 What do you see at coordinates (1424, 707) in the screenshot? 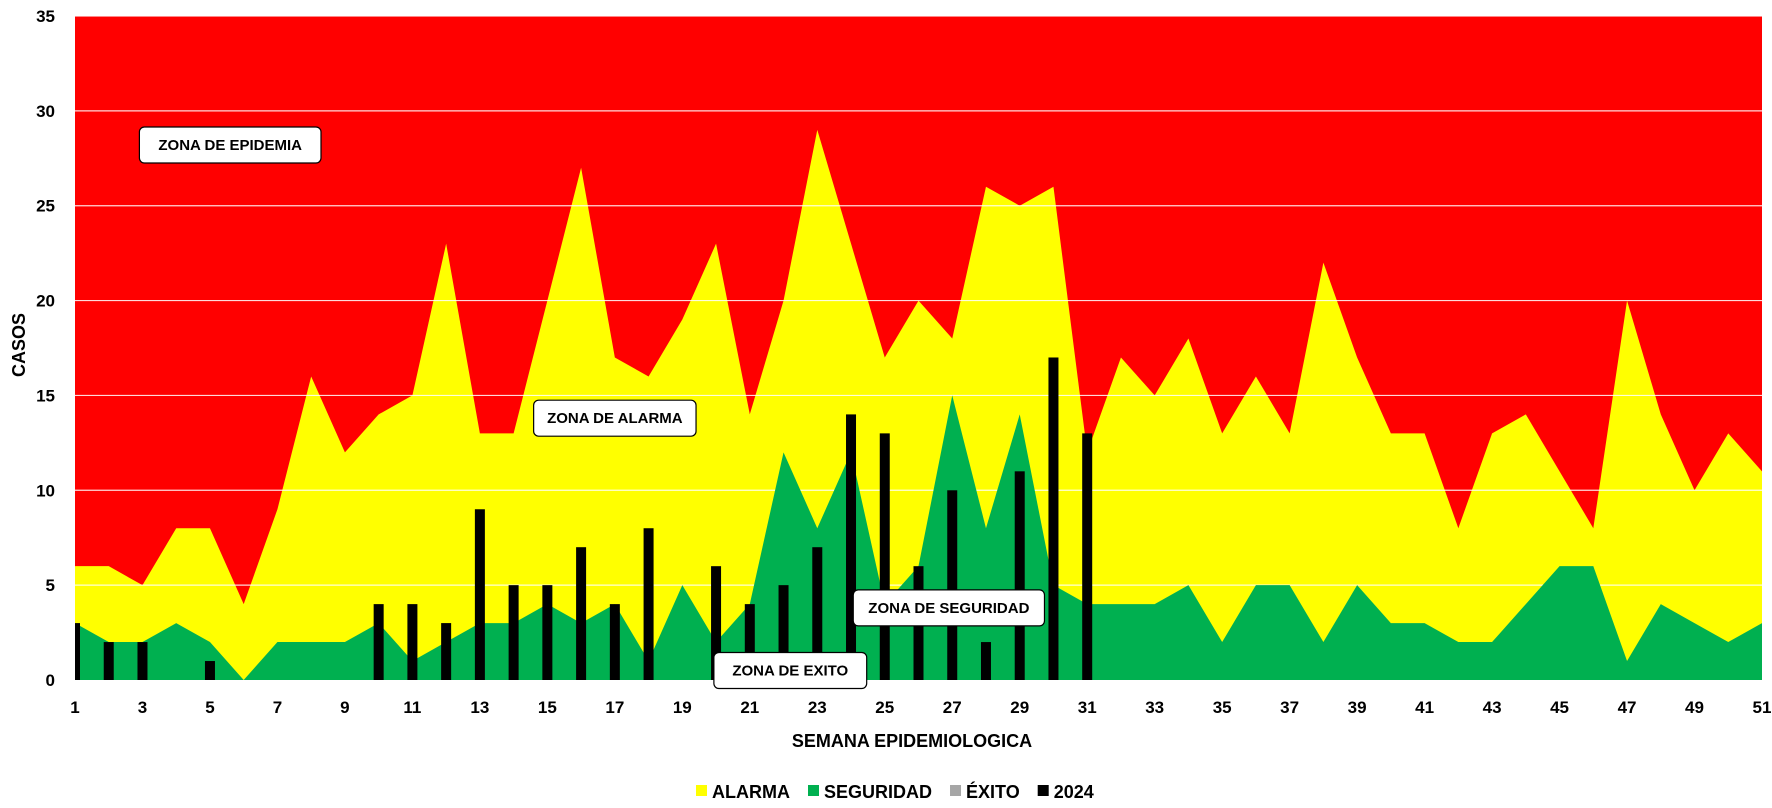
I see `x-tick-label: 41` at bounding box center [1424, 707].